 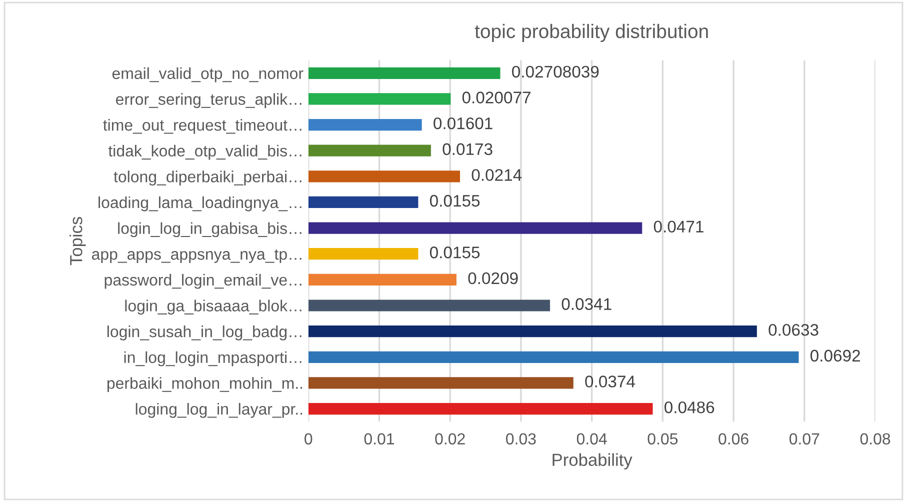 What do you see at coordinates (679, 226) in the screenshot?
I see `data-label: 0.0471` at bounding box center [679, 226].